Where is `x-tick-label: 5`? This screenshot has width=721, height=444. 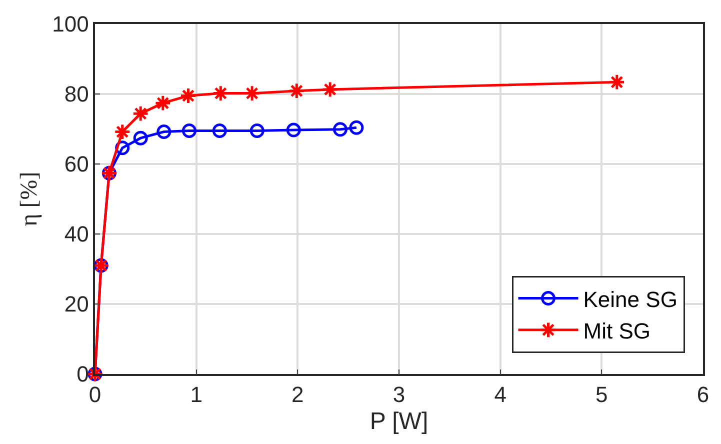
x-tick-label: 5 is located at coordinates (602, 395).